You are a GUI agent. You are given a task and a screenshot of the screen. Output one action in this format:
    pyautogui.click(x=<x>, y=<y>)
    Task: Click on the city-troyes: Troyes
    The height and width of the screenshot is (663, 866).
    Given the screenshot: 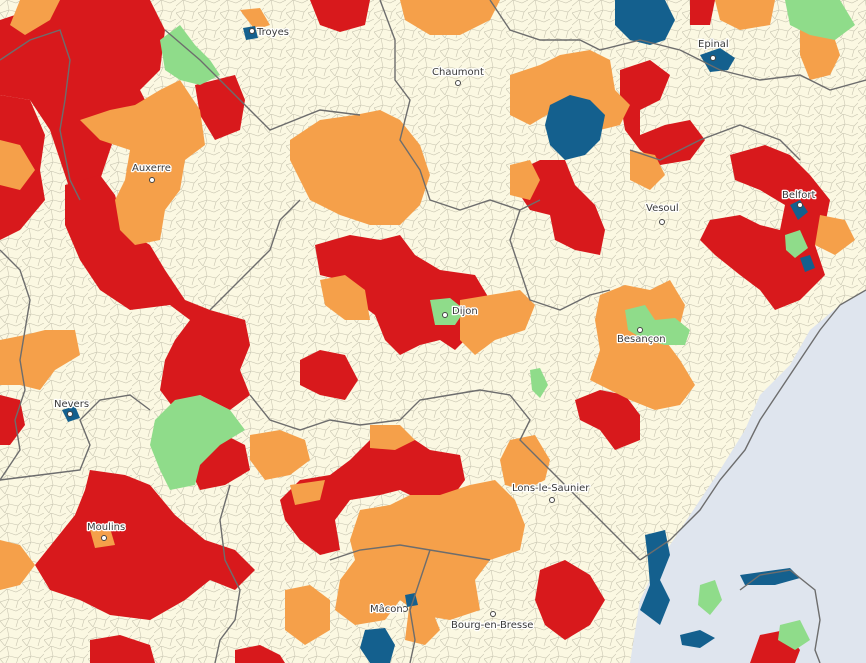 What is the action you would take?
    pyautogui.click(x=269, y=32)
    